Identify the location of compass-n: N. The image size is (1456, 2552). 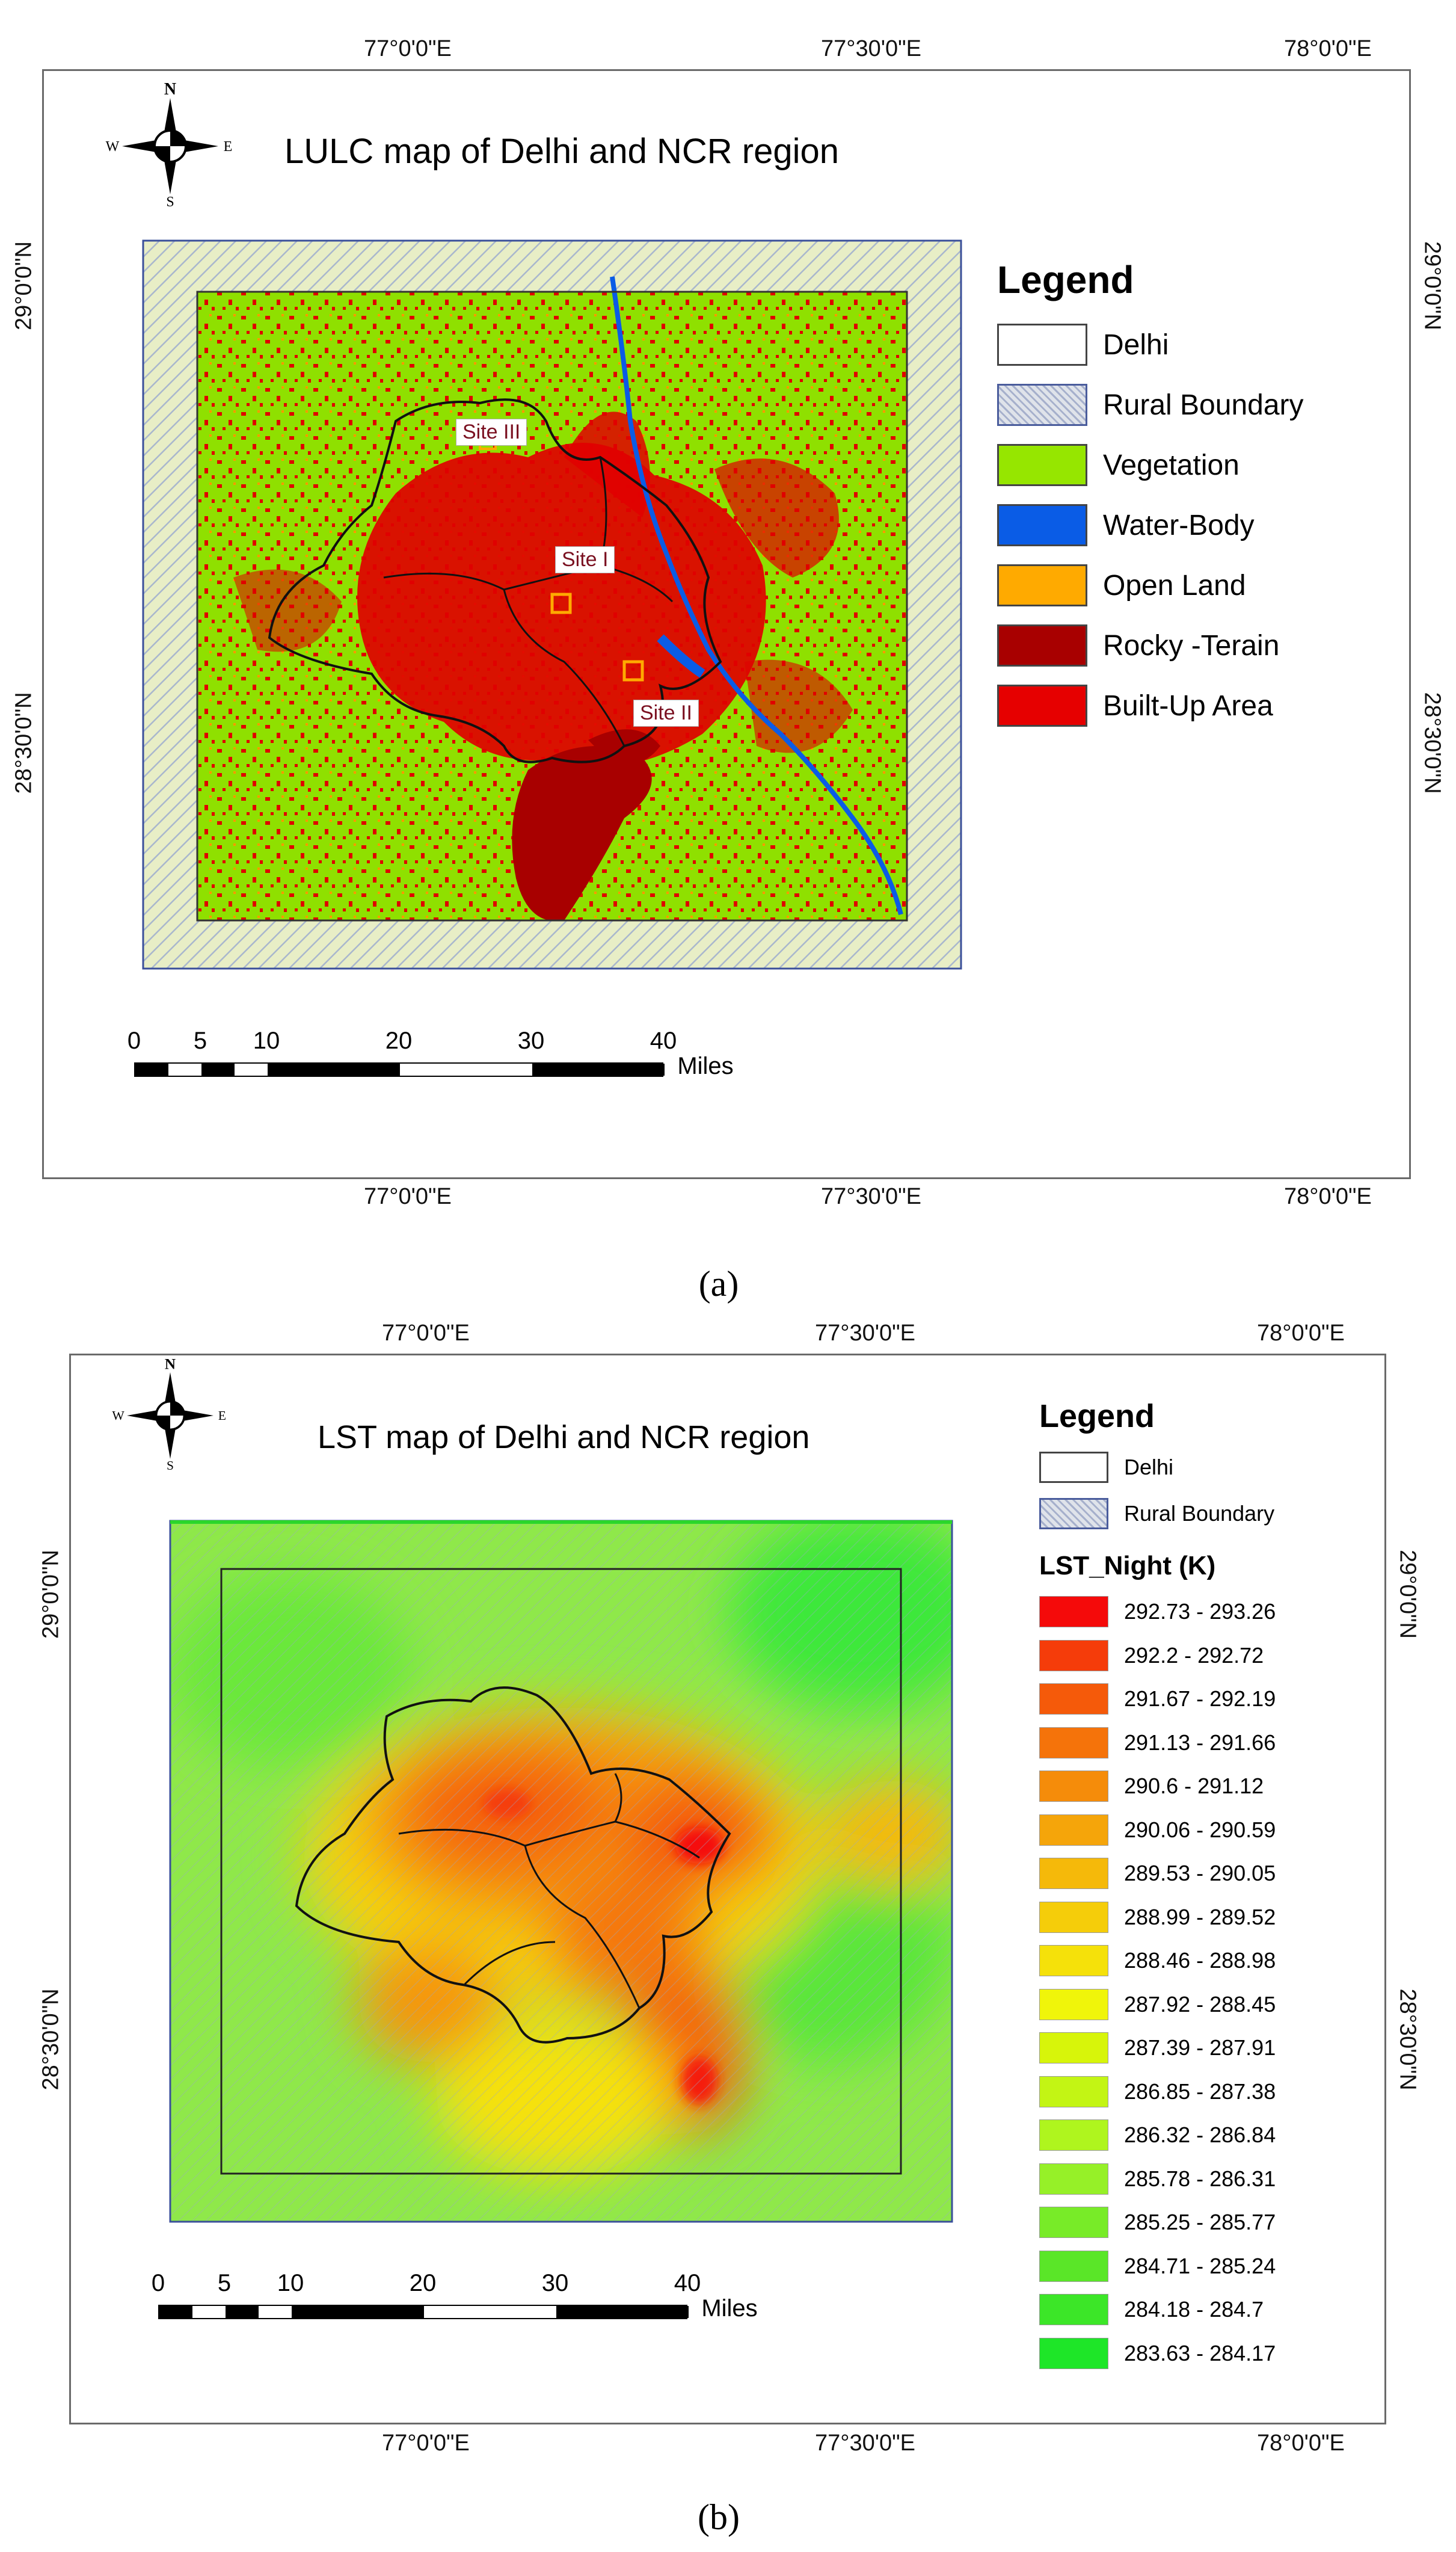
(170, 1365).